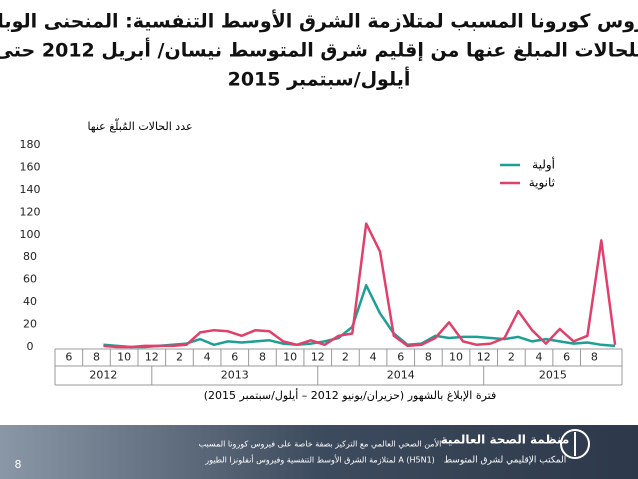 Image resolution: width=638 pixels, height=479 pixels. I want to click on logo, so click(575, 444).